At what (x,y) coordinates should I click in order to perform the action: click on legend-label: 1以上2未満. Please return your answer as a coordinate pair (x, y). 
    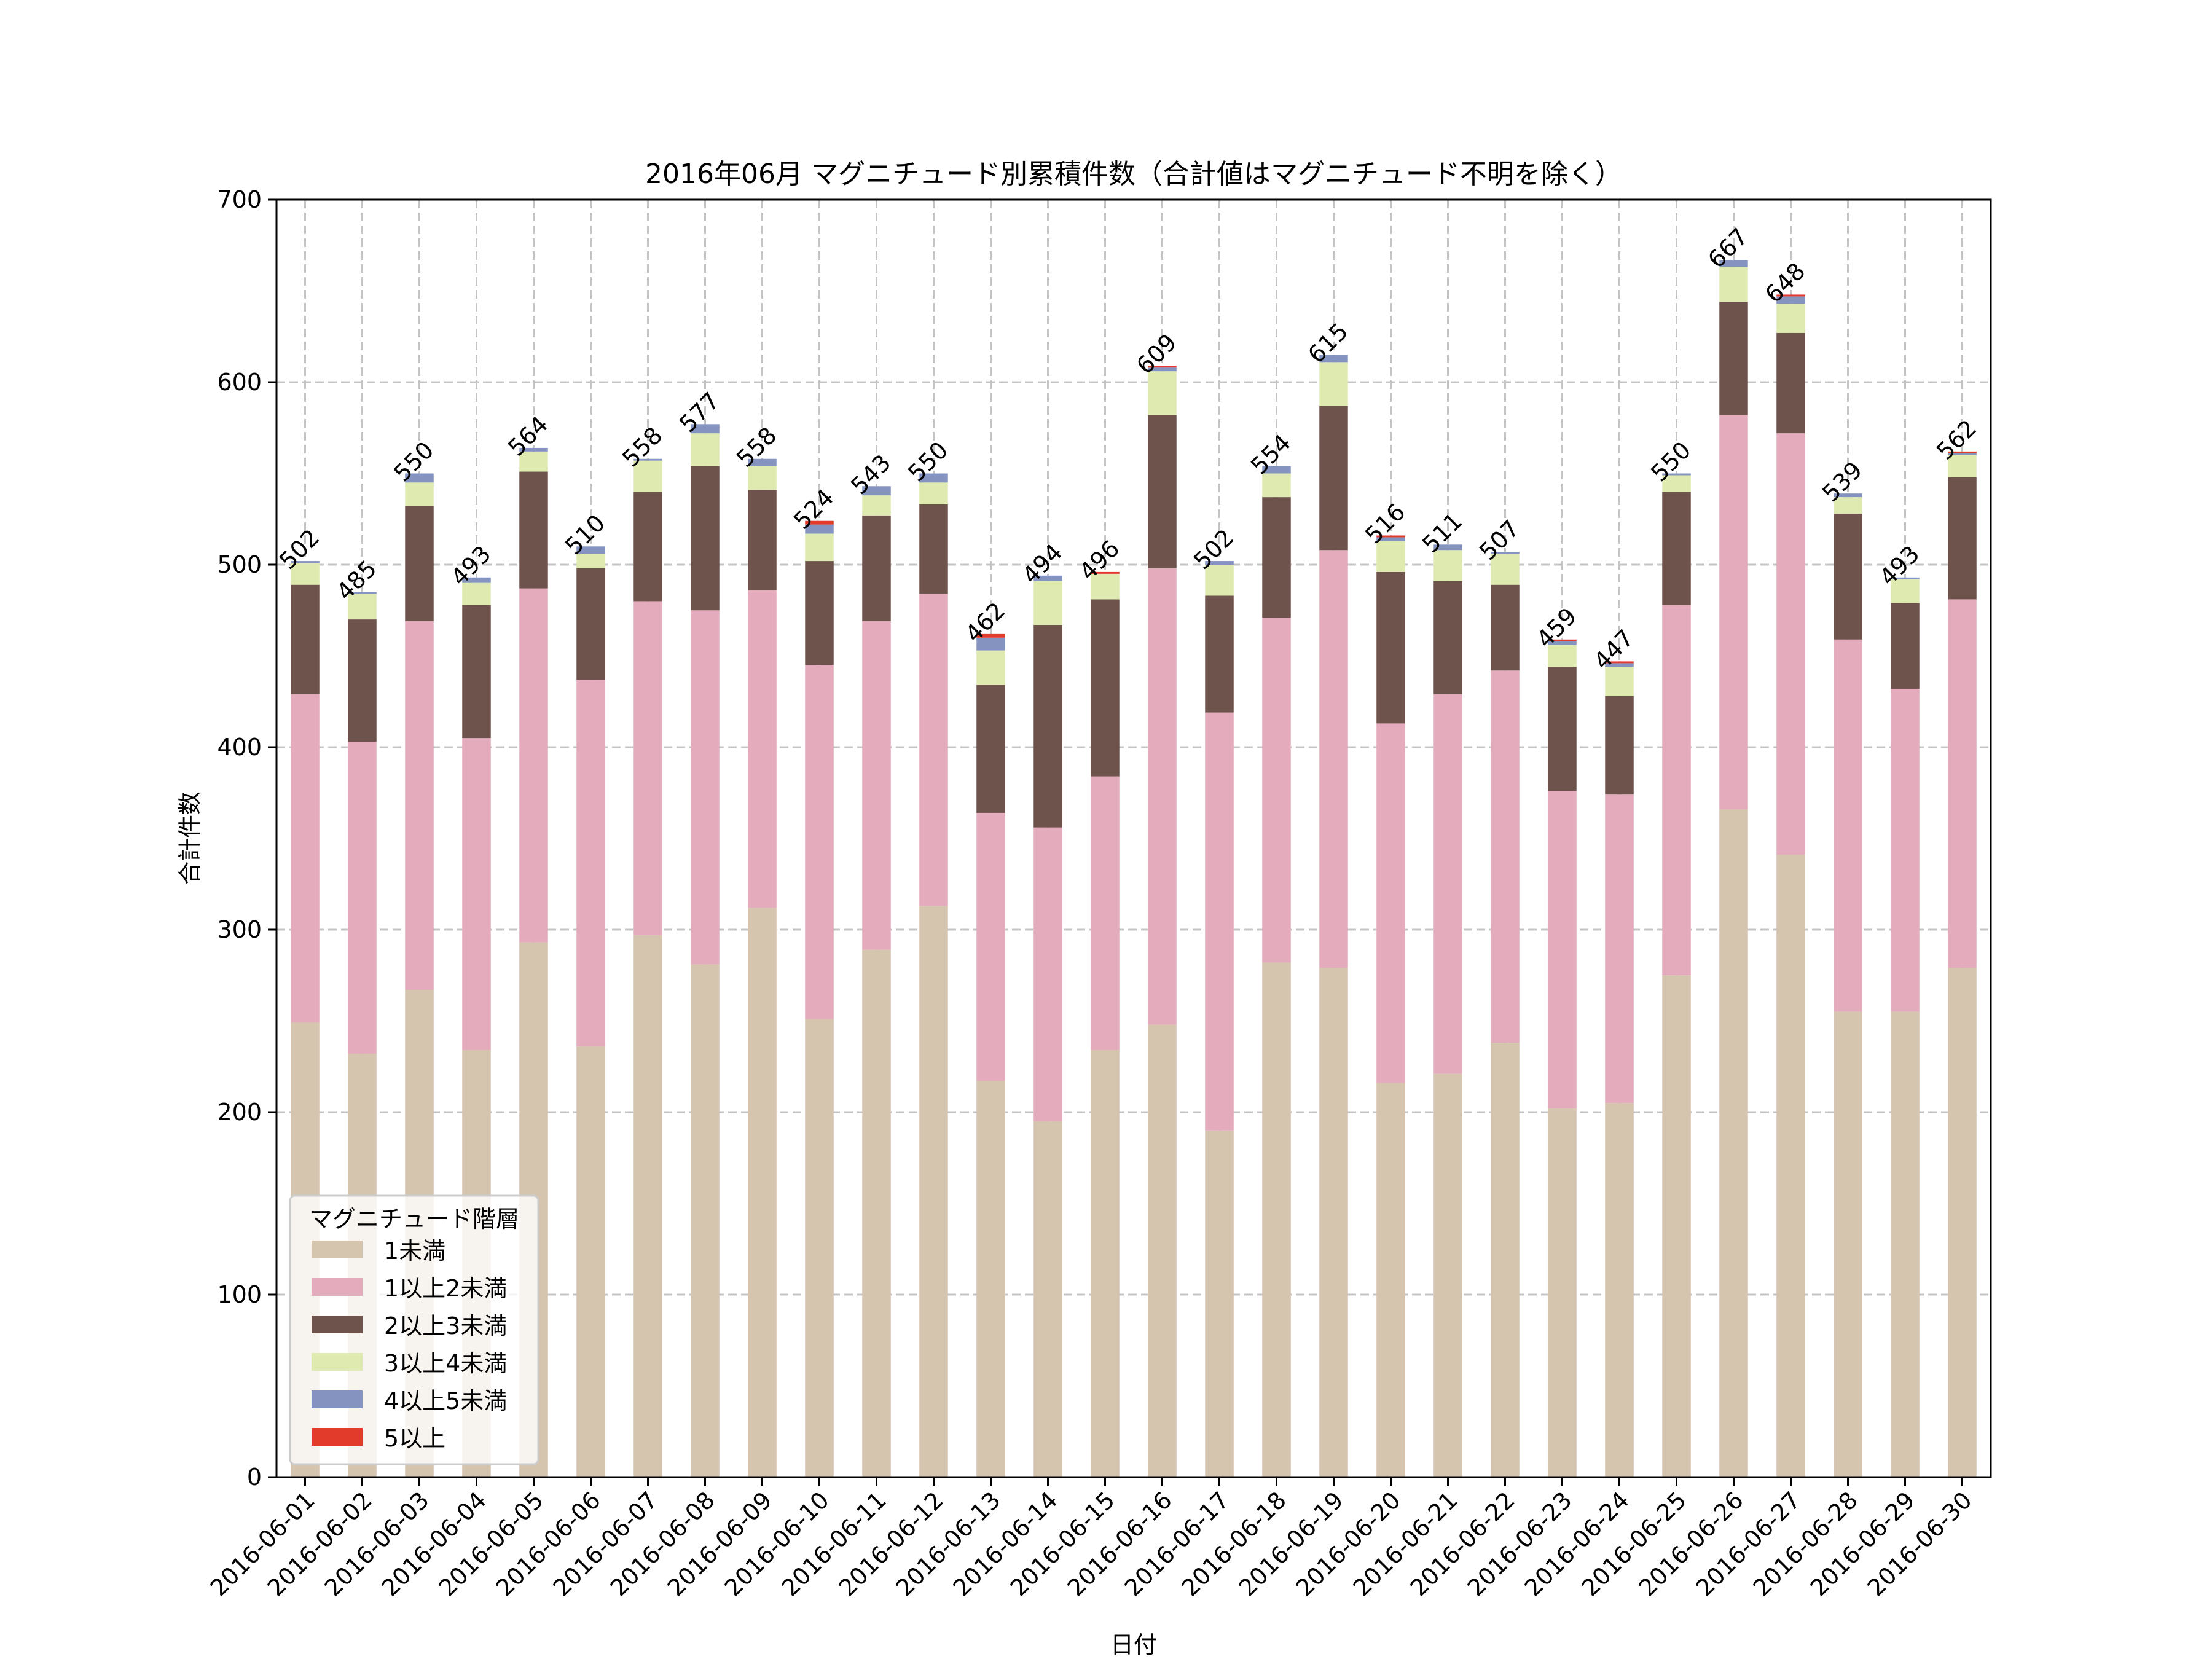
    Looking at the image, I should click on (445, 1288).